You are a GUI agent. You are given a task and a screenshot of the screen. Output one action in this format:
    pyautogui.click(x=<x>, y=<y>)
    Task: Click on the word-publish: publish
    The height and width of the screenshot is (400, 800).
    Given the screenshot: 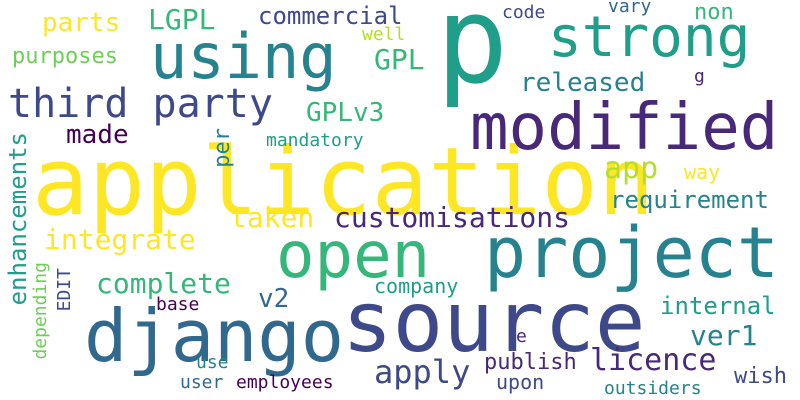 What is the action you would take?
    pyautogui.click(x=530, y=362)
    